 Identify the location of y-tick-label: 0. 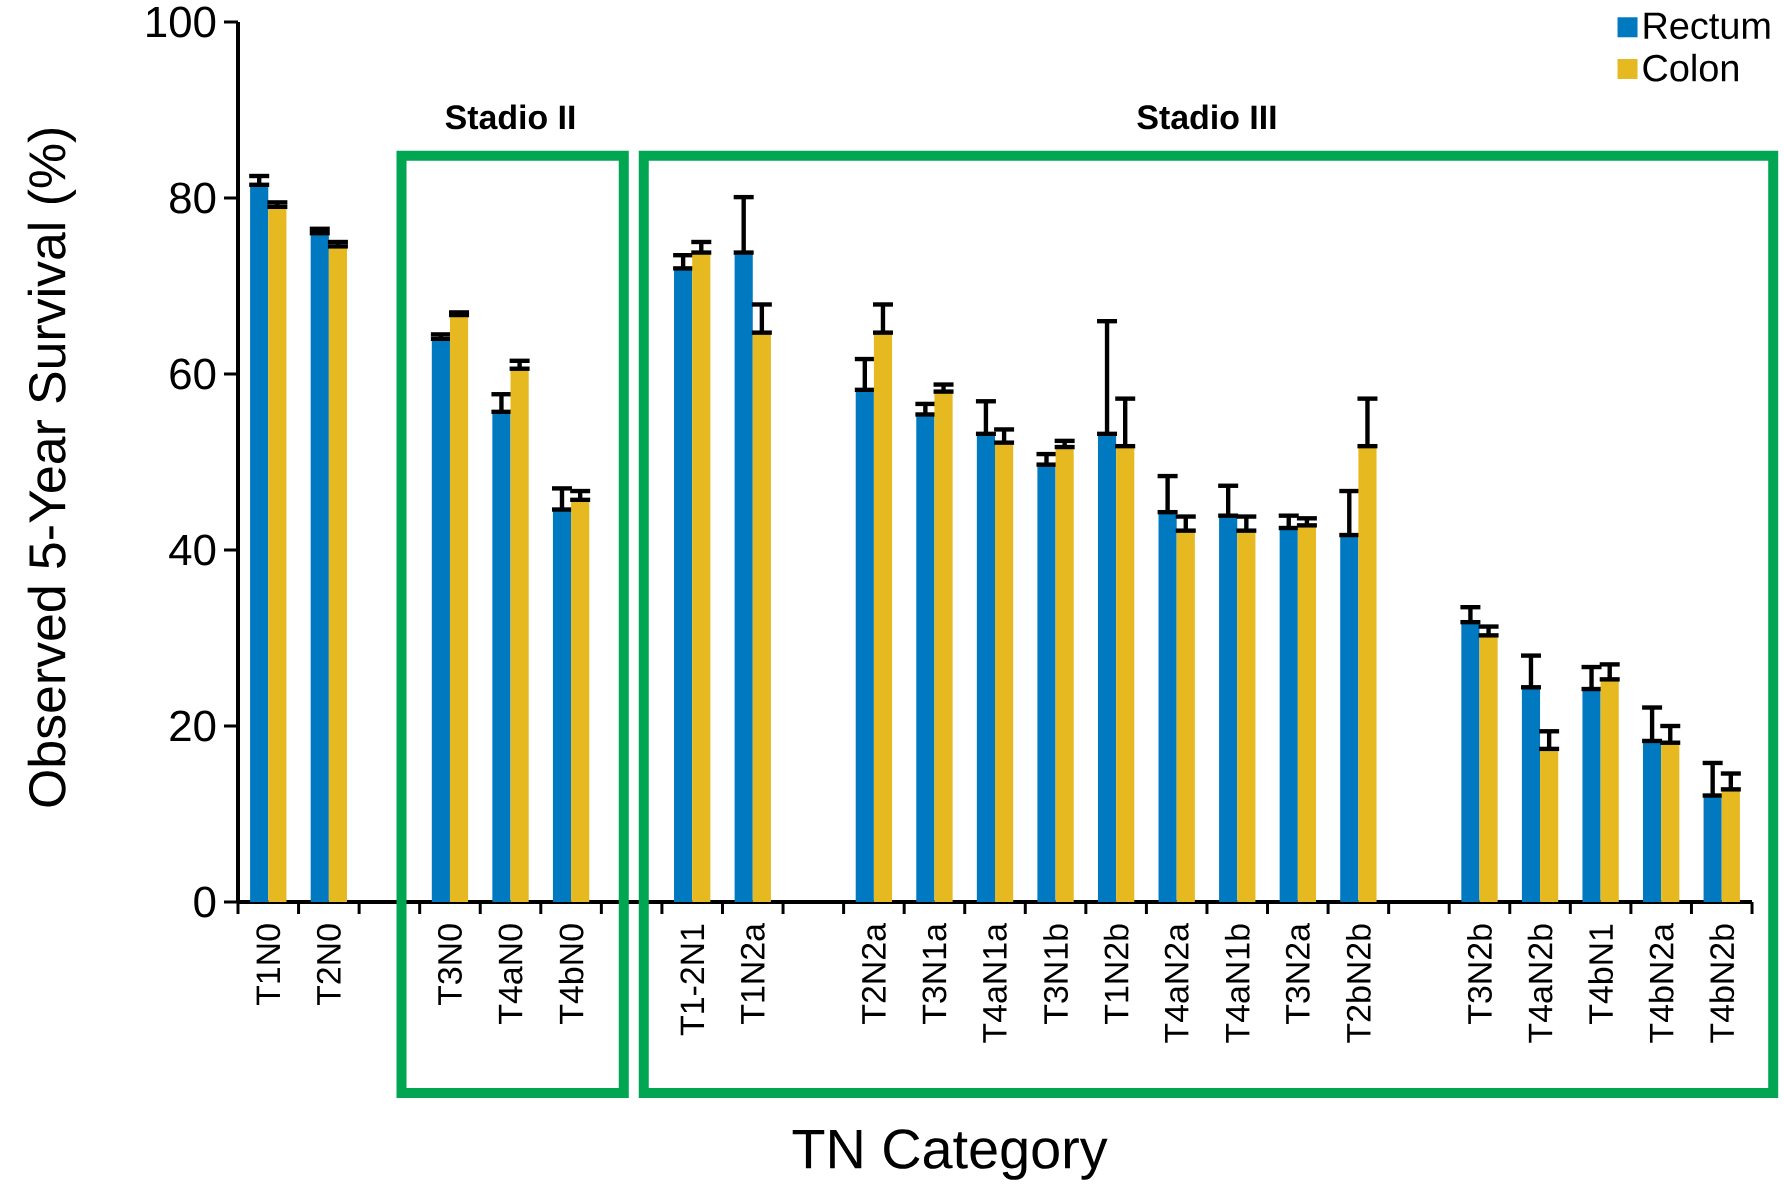
(205, 902).